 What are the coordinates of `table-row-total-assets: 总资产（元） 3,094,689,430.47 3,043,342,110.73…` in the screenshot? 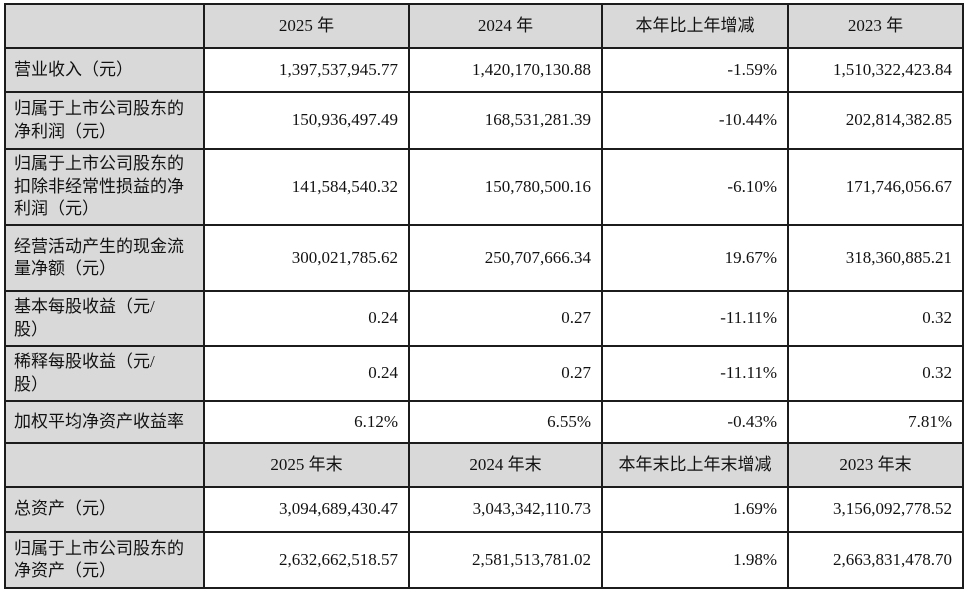 It's located at (484, 509).